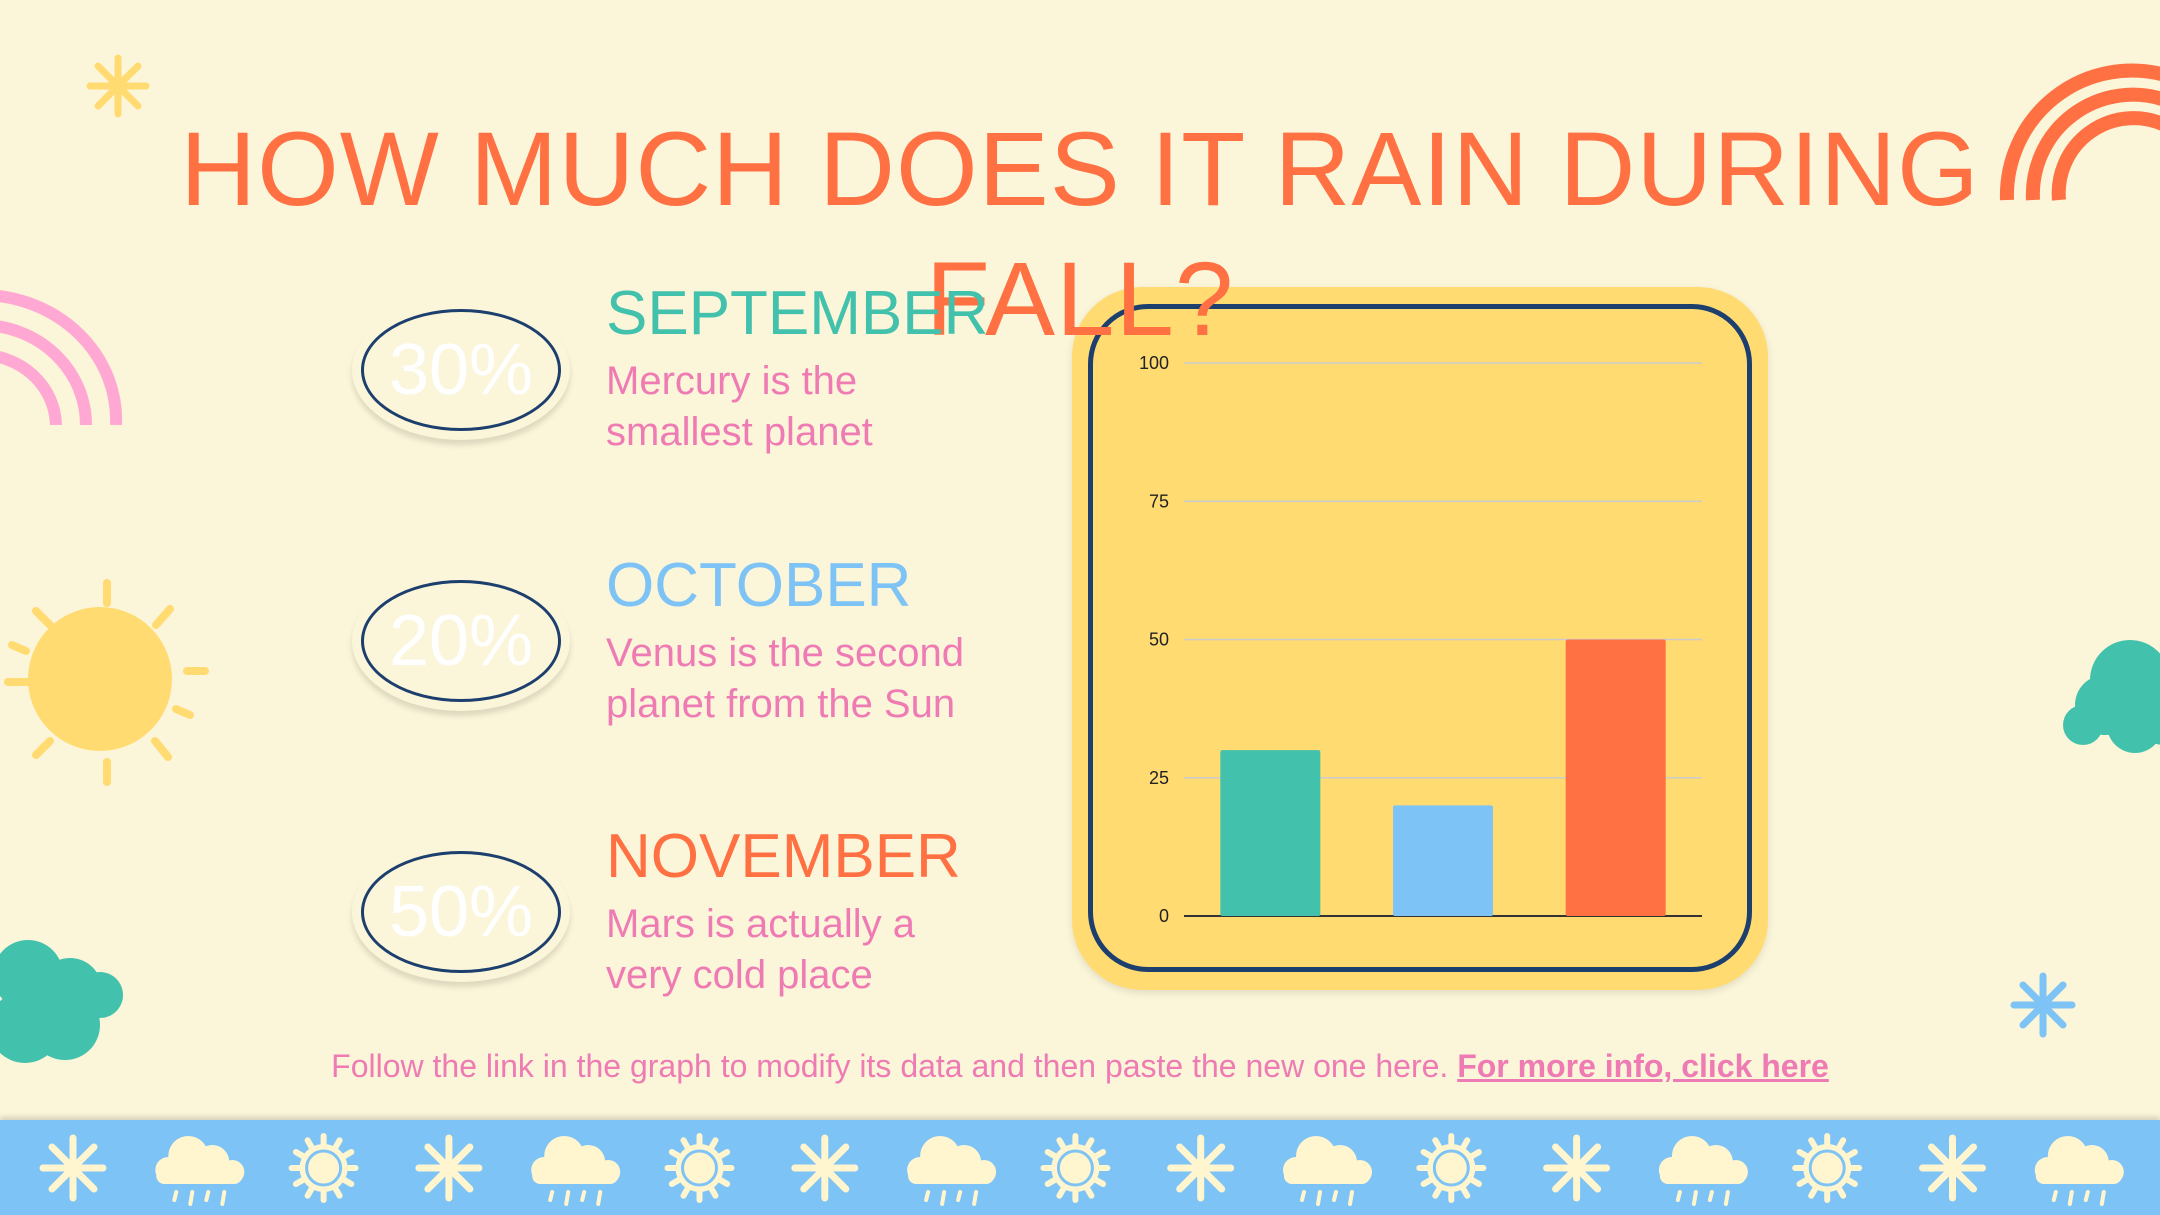 This screenshot has height=1215, width=2160. I want to click on percent-value: 20%, so click(461, 641).